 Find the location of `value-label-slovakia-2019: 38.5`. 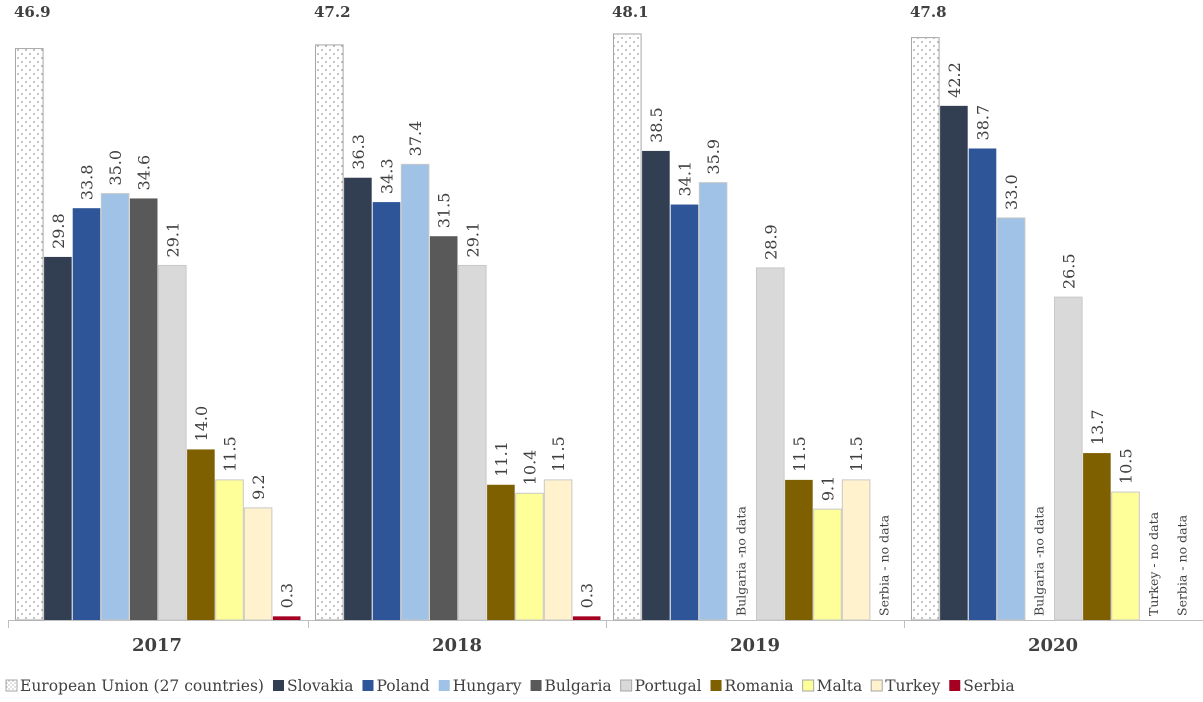

value-label-slovakia-2019: 38.5 is located at coordinates (656, 125).